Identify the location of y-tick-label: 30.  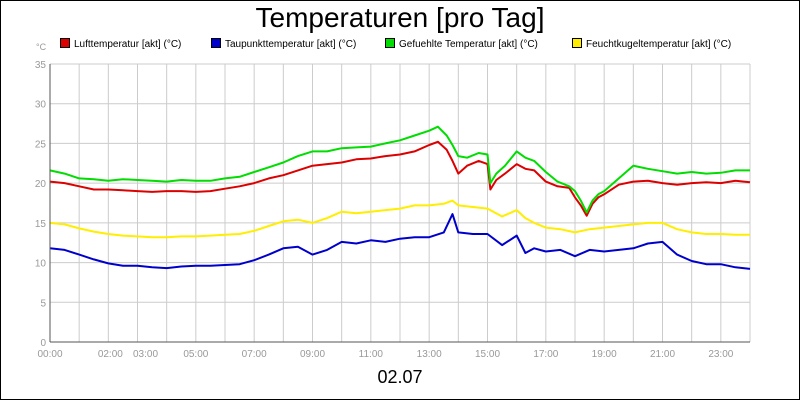
(41, 105).